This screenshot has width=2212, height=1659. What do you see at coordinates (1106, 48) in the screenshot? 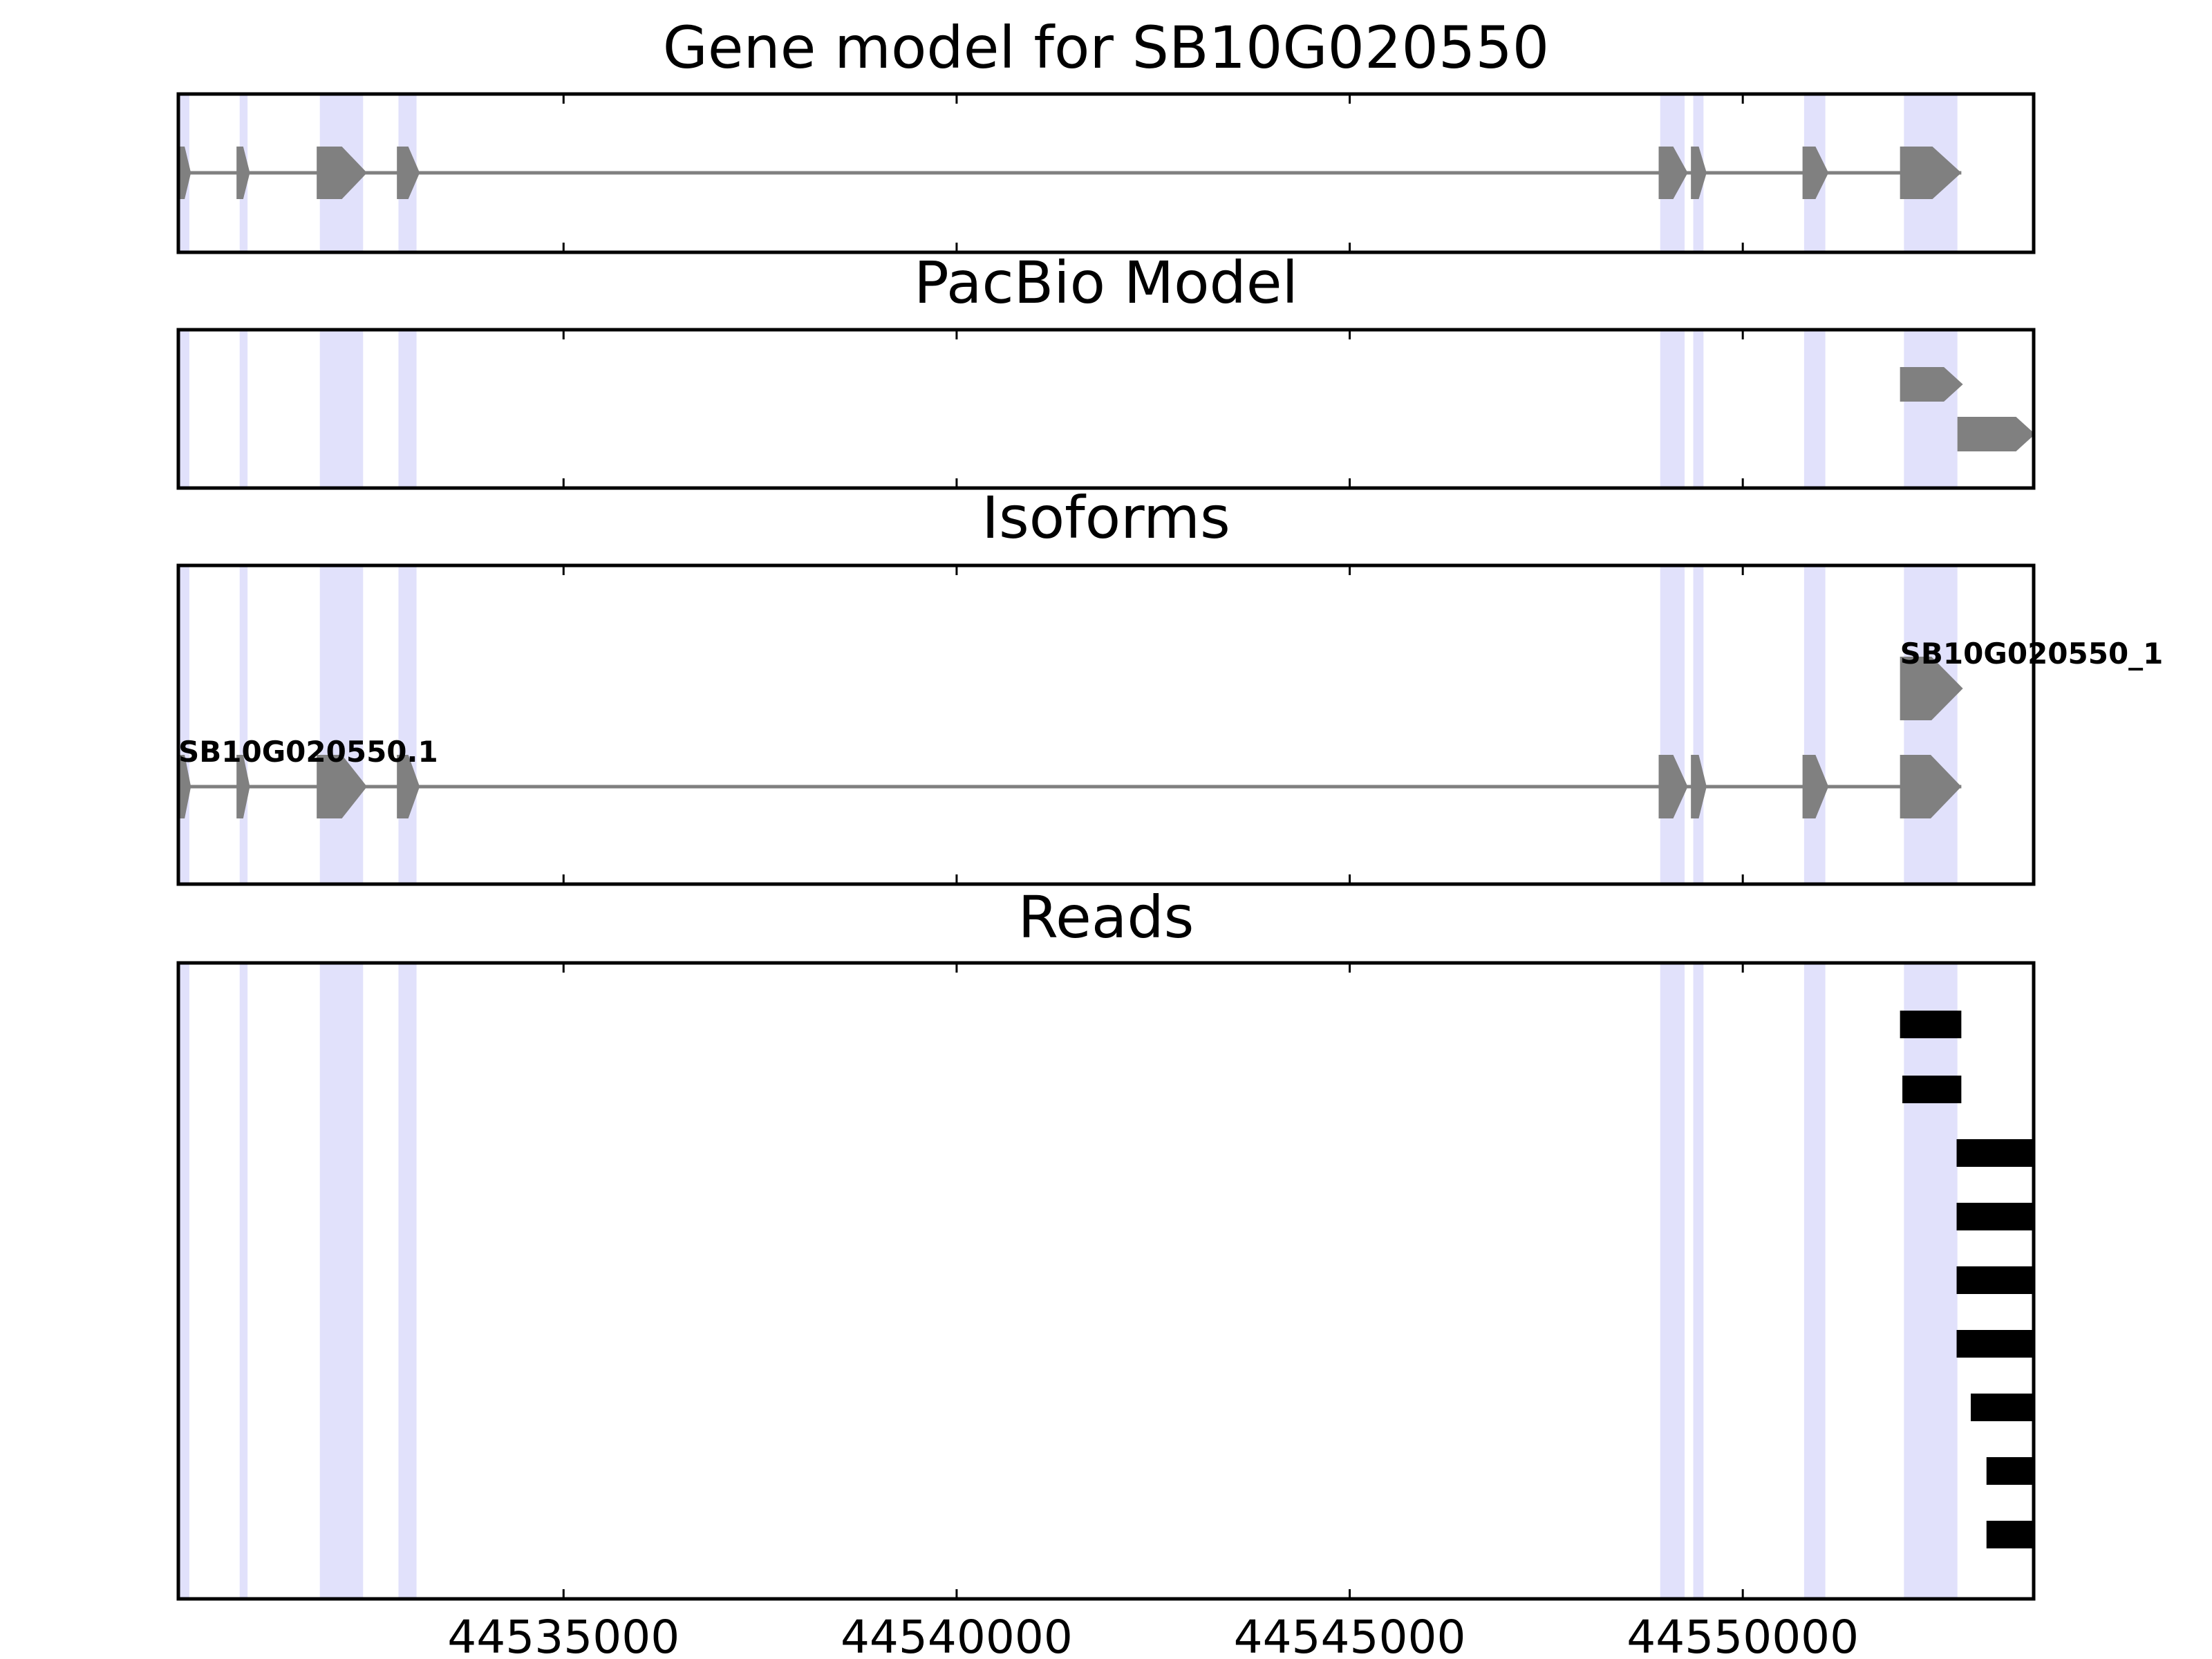
I see `panel-title: Gene model for SB10G020550` at bounding box center [1106, 48].